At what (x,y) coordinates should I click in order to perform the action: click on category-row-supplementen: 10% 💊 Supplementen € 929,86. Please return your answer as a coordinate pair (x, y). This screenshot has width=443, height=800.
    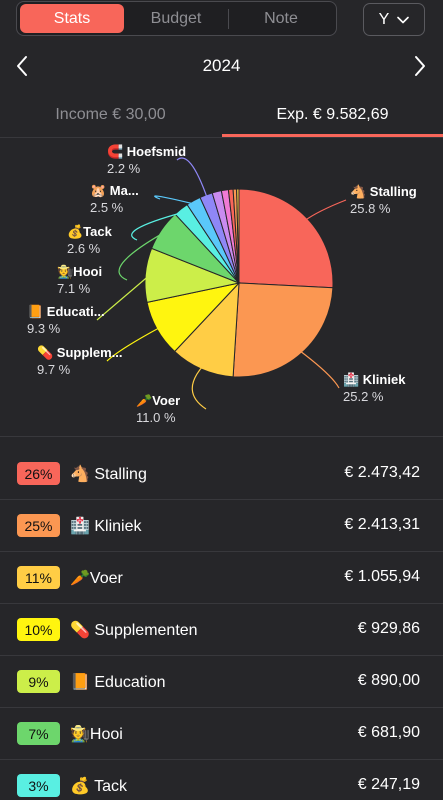
    Looking at the image, I should click on (221, 630).